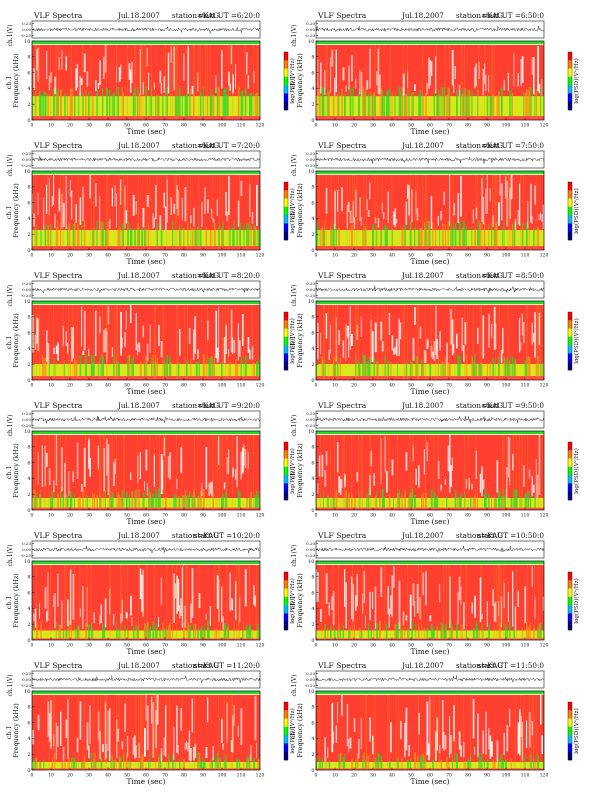 The height and width of the screenshot is (792, 612). Describe the element at coordinates (227, 535) in the screenshot. I see `start-time-label: start UT =10:20:0` at that location.